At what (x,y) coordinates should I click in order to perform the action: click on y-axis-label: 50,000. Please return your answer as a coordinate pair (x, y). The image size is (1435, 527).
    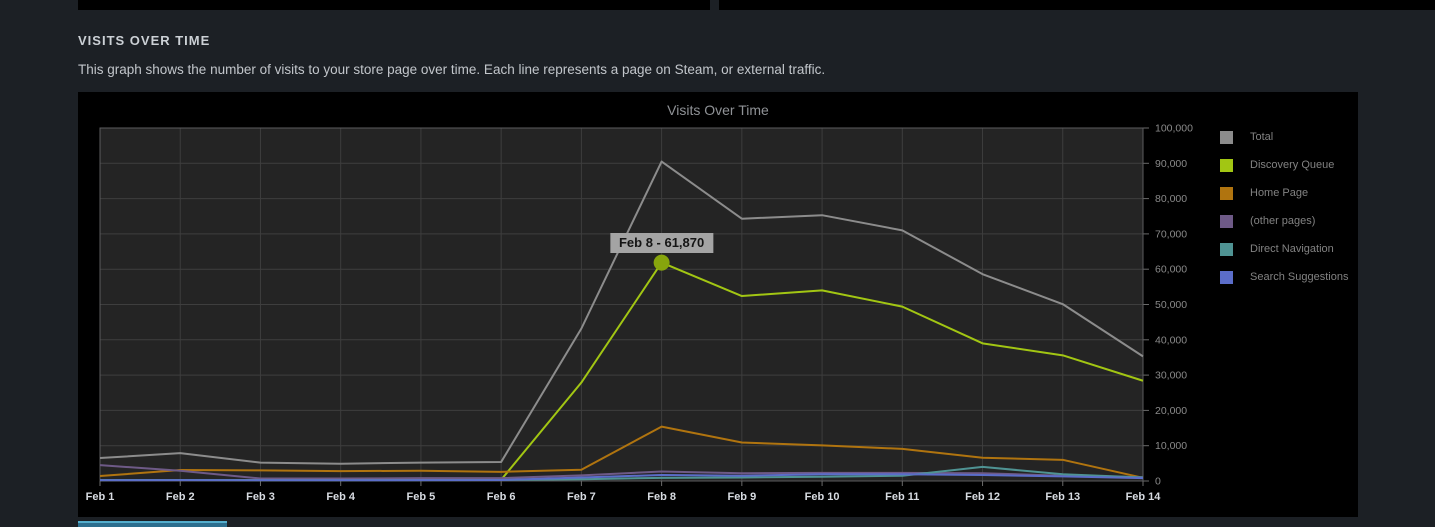
    Looking at the image, I should click on (1171, 305).